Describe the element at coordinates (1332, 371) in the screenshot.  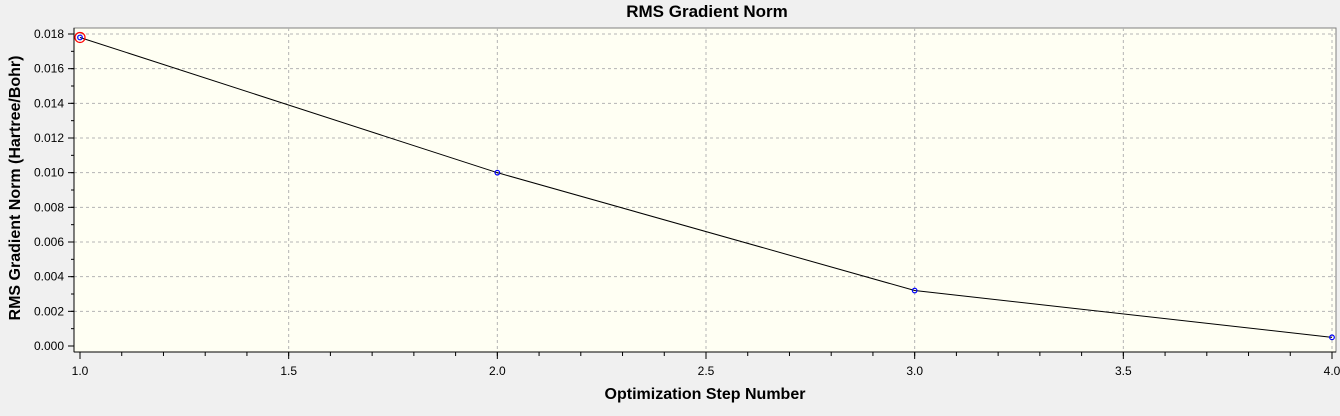
I see `x-tick-label: 4.0` at that location.